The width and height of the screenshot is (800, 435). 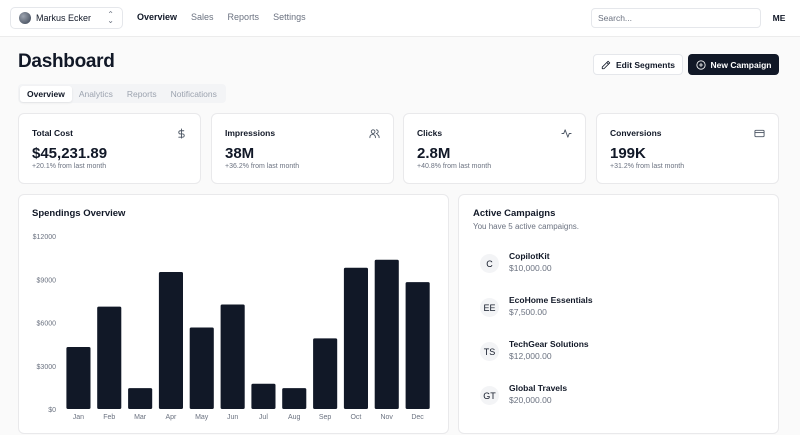 I want to click on stat-card-impressions: Impressions 38M +36.2% from last month, so click(x=302, y=148).